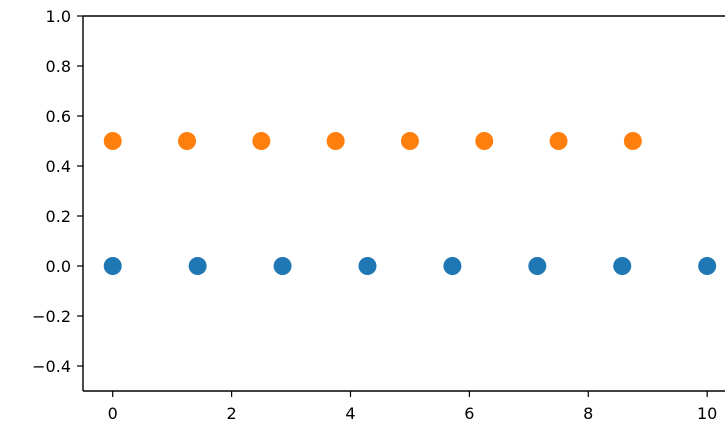 Image resolution: width=725 pixels, height=429 pixels. Describe the element at coordinates (707, 413) in the screenshot. I see `x-tick-label: 10` at that location.